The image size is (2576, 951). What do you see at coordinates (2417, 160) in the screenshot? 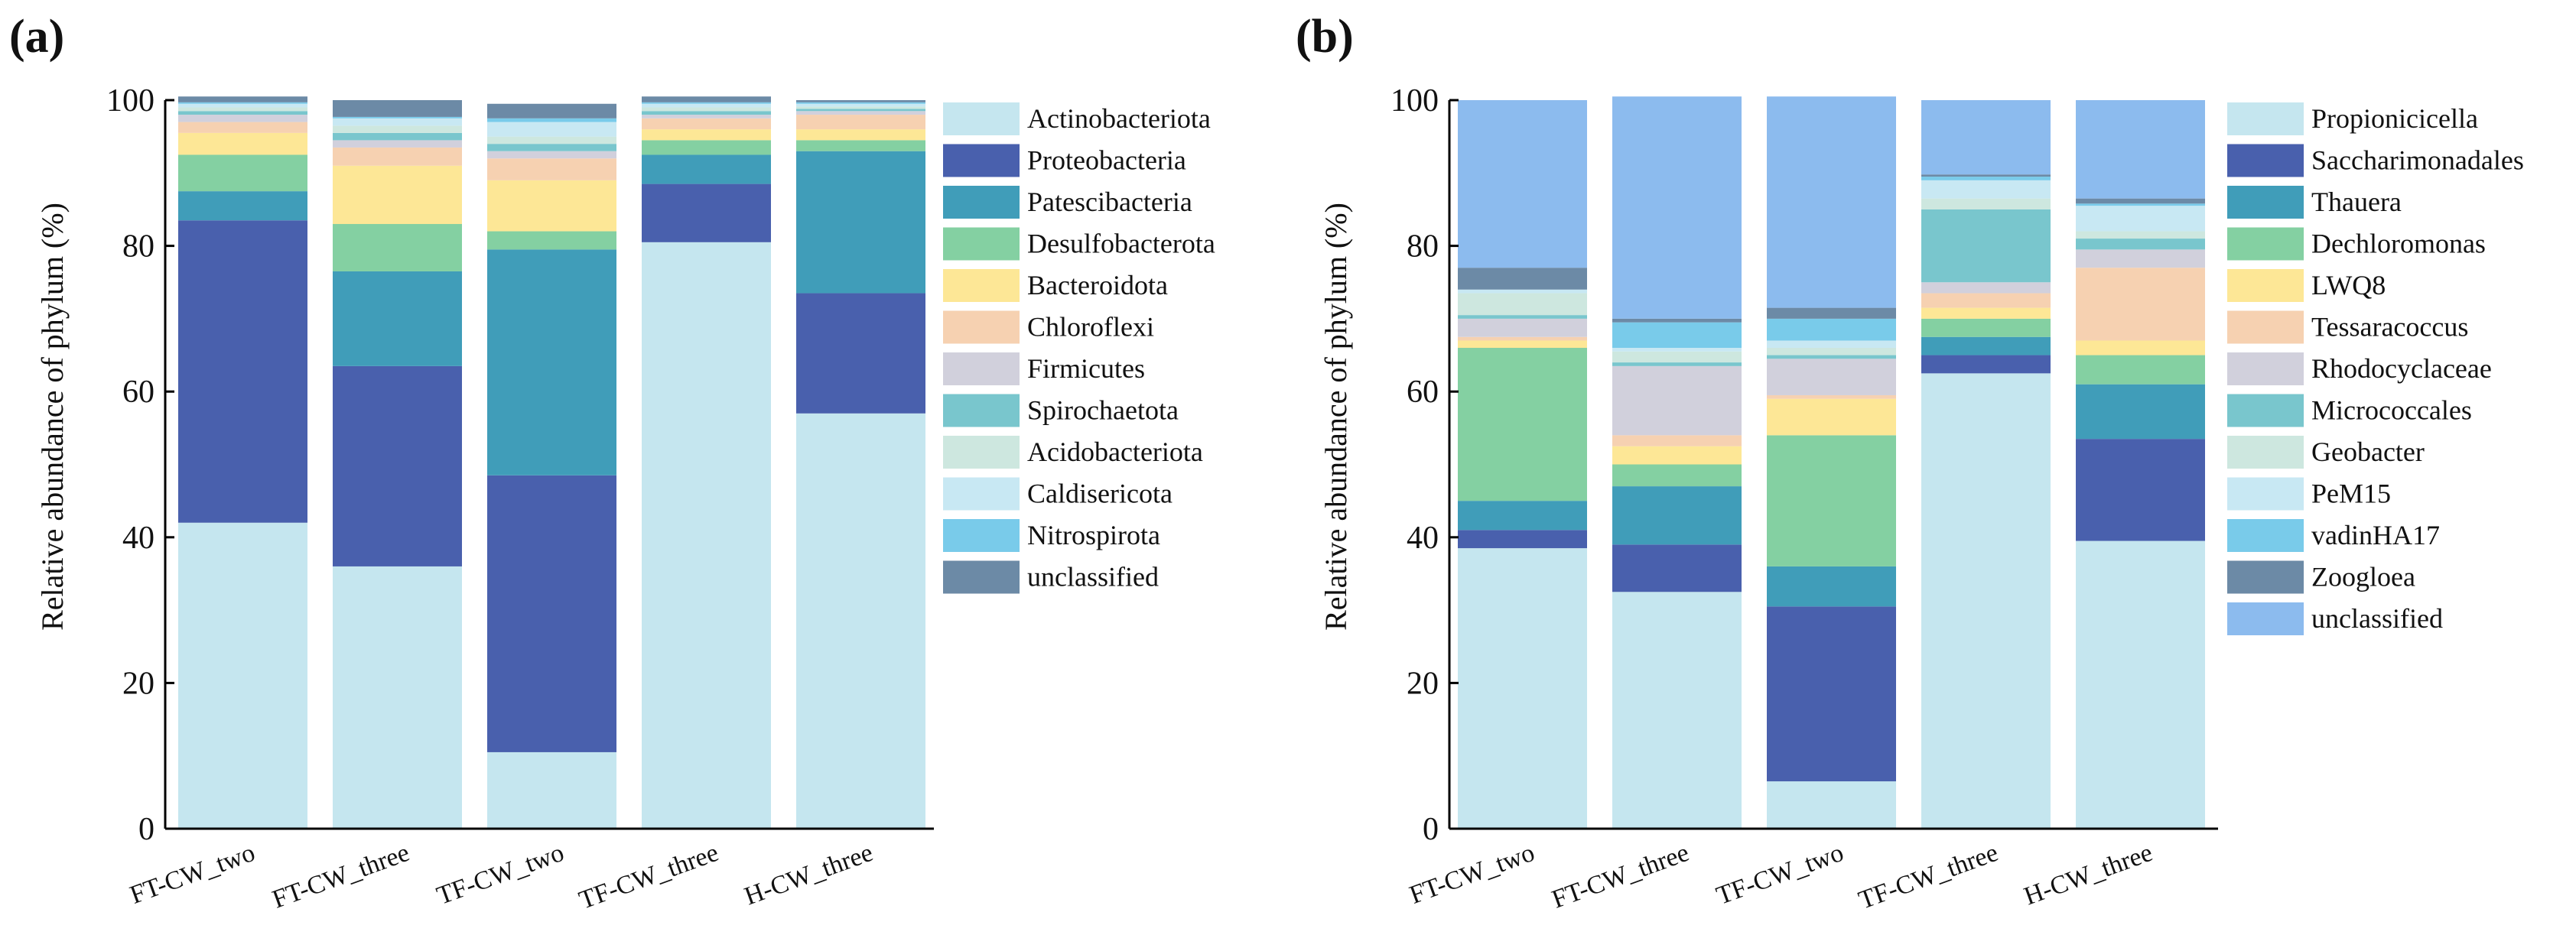
I see `legend-label-b-1: Saccharimonadales` at bounding box center [2417, 160].